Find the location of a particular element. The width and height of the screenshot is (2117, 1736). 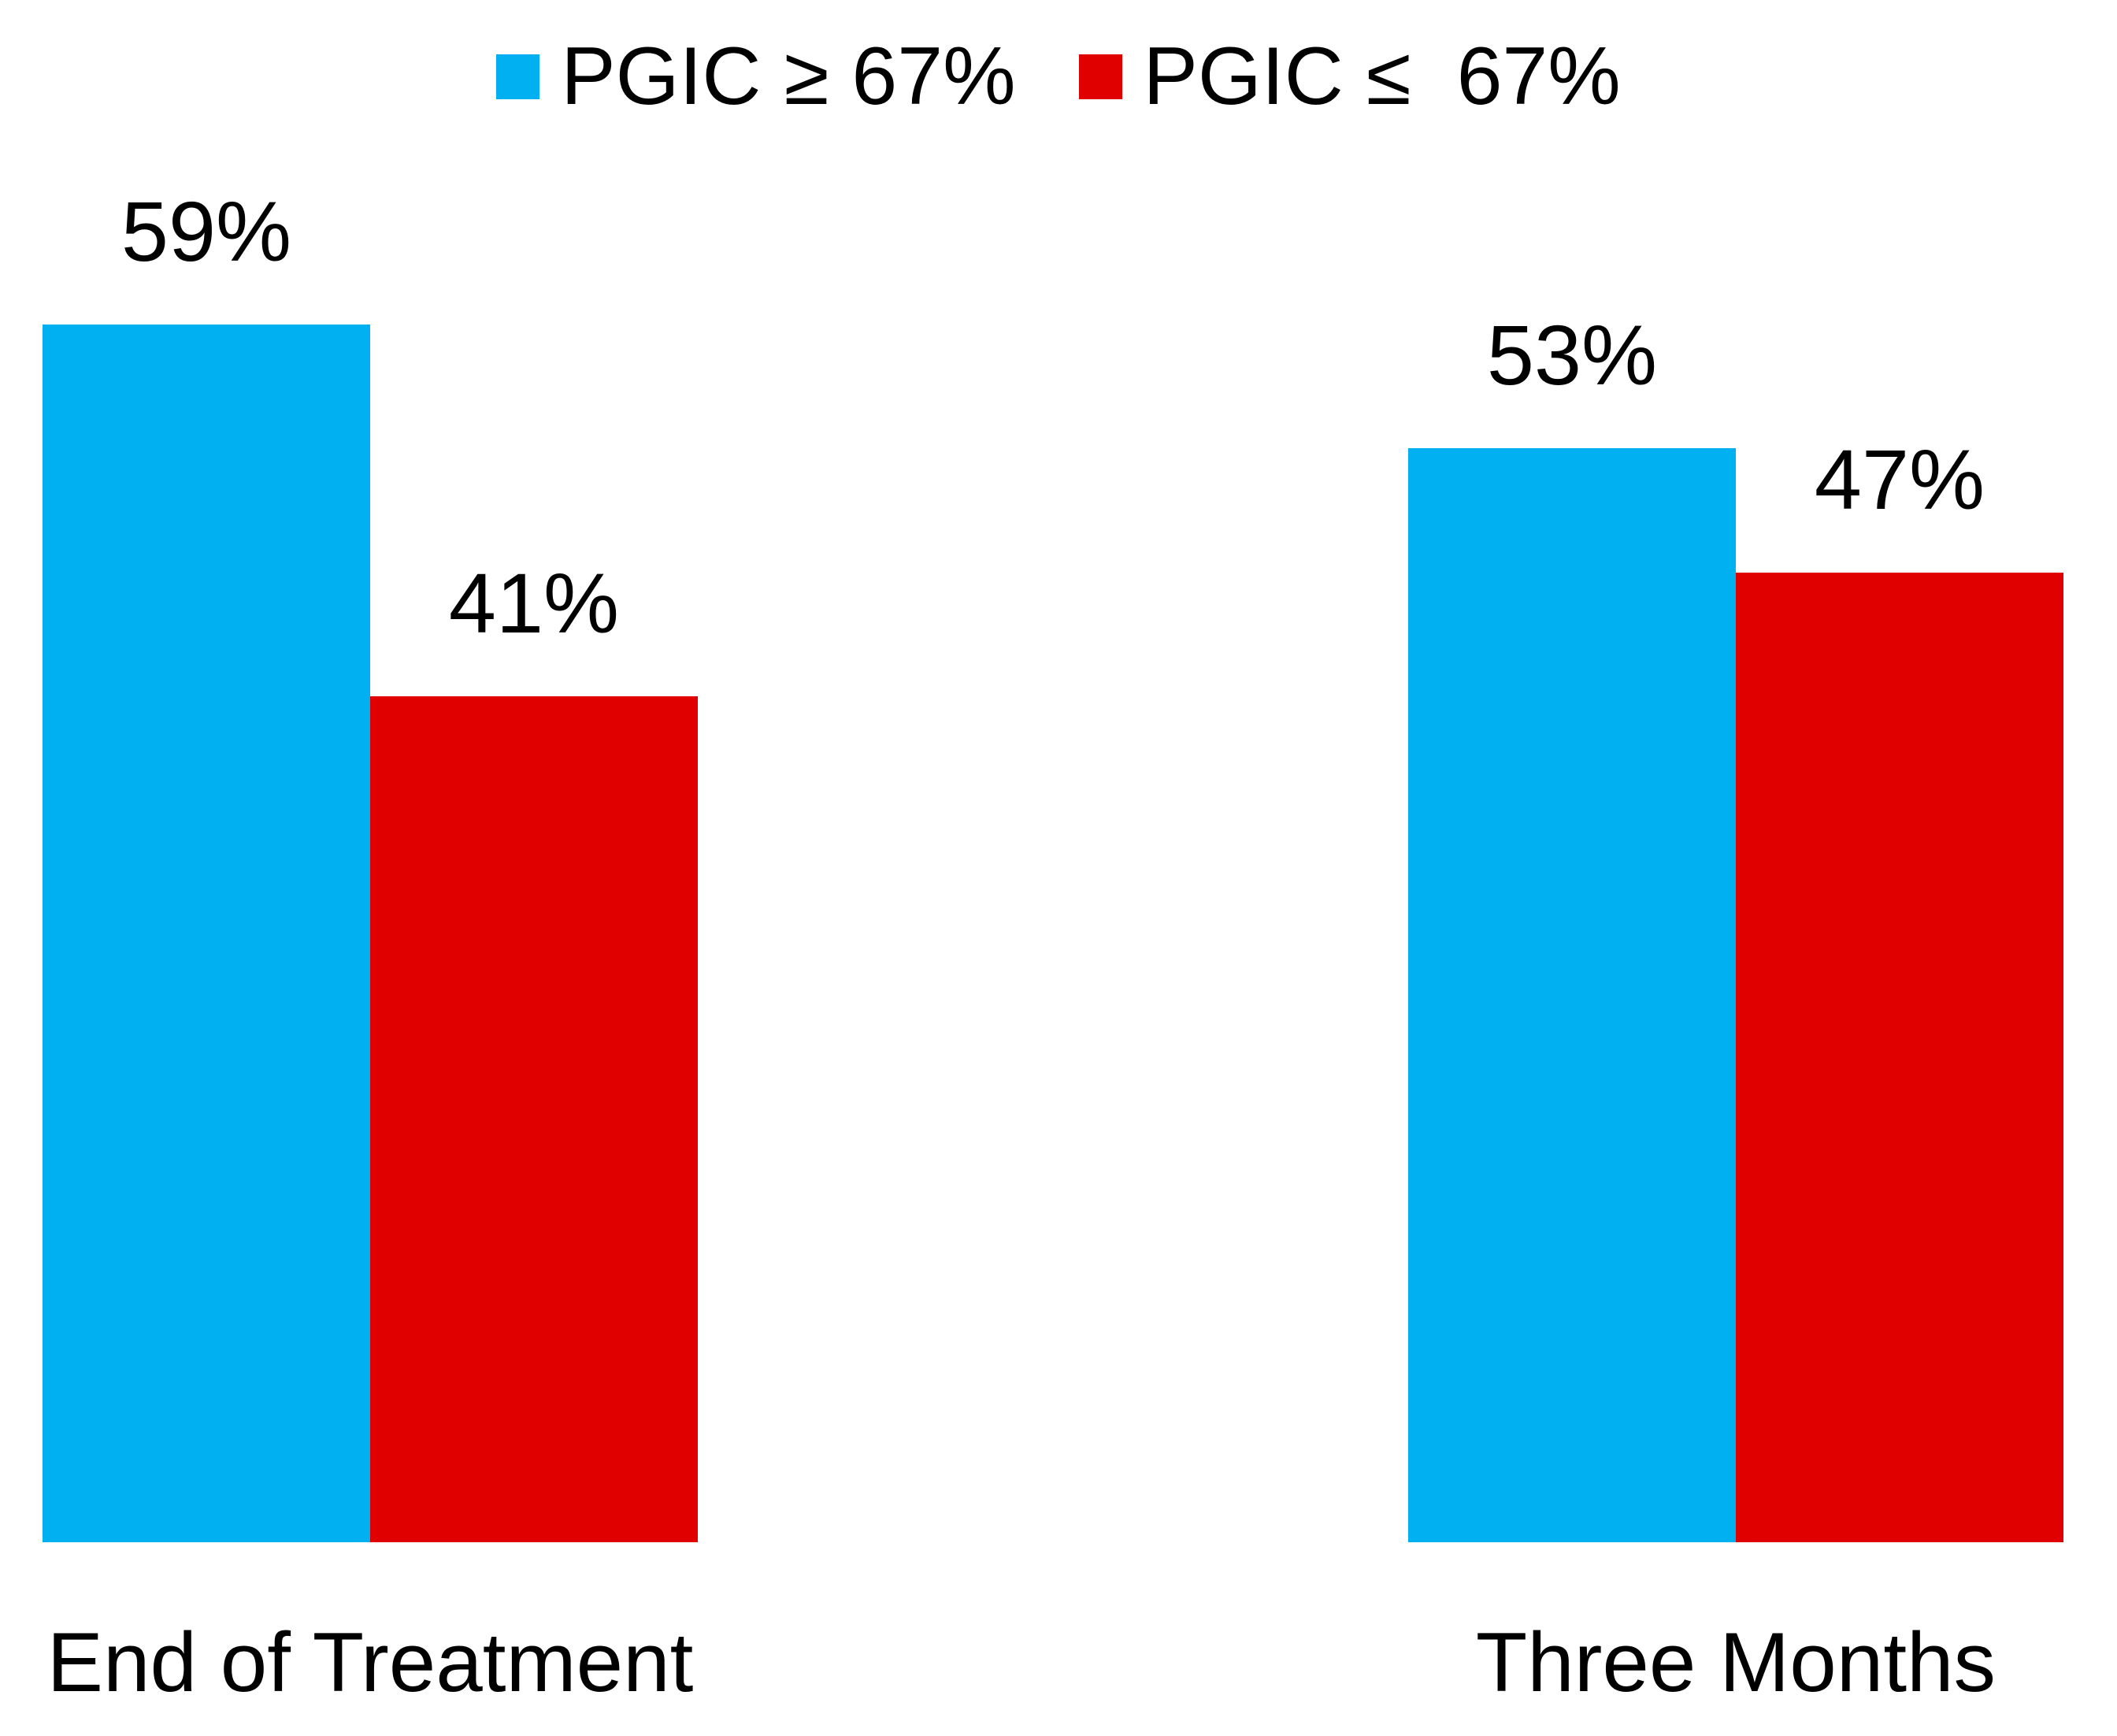

bar-value-label: 59% is located at coordinates (206, 231).